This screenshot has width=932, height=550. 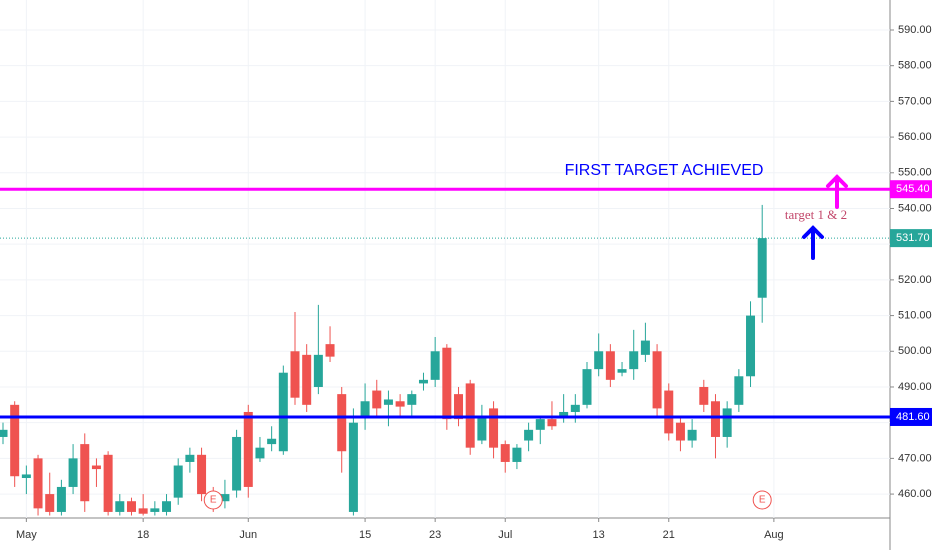 What do you see at coordinates (915, 458) in the screenshot?
I see `y-tick-label: 470.00` at bounding box center [915, 458].